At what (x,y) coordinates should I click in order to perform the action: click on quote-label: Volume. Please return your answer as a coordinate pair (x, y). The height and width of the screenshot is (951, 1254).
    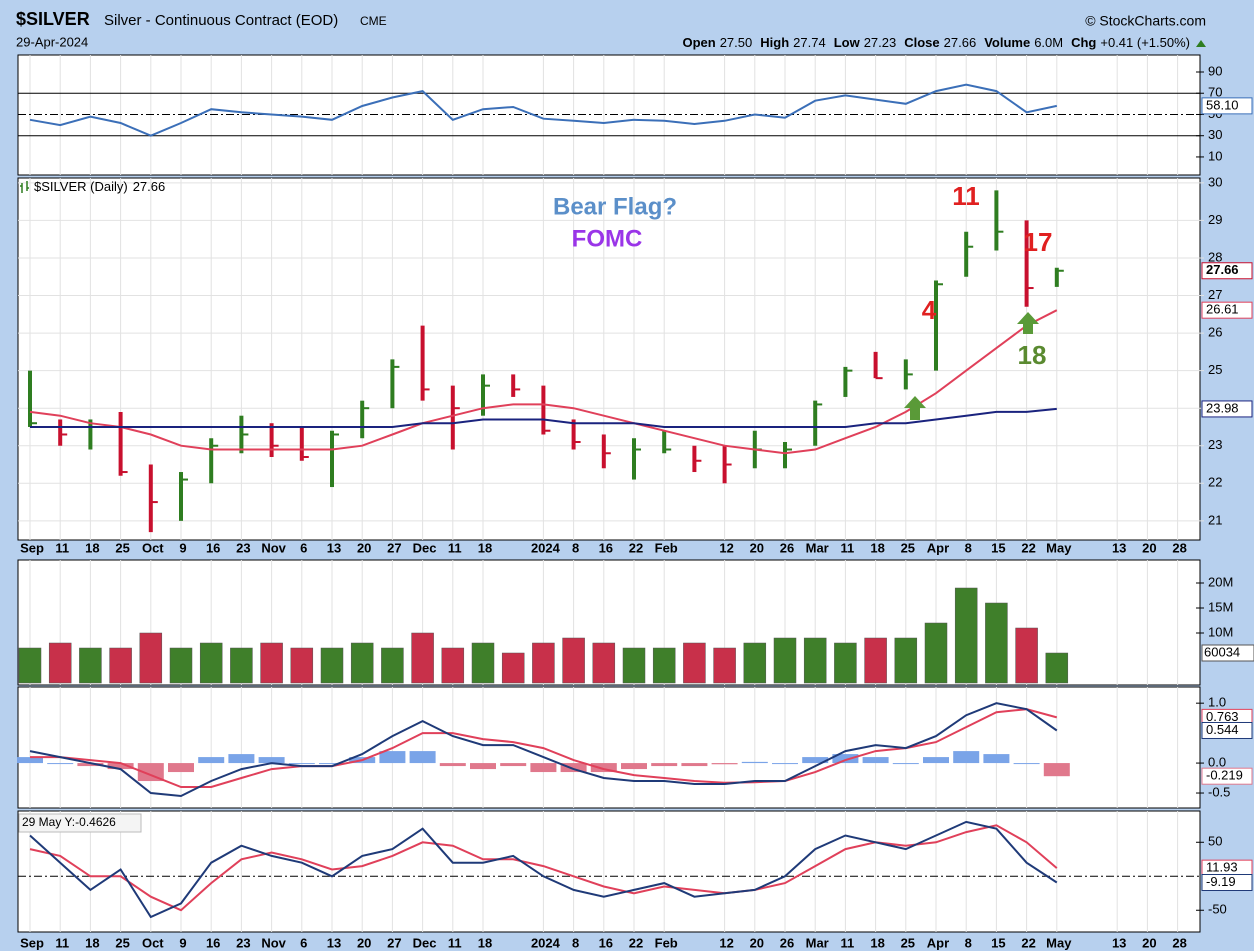
    Looking at the image, I should click on (1007, 42).